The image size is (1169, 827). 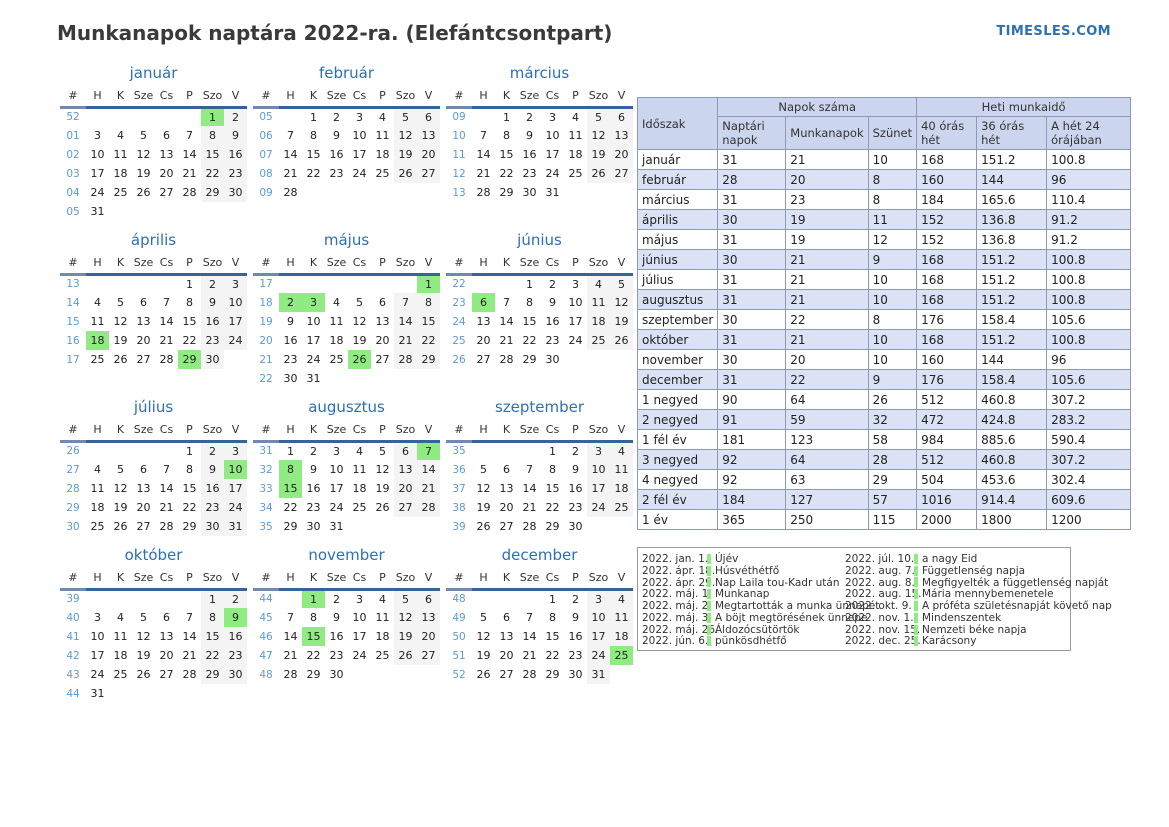 What do you see at coordinates (153, 450) in the screenshot?
I see `week-row: 26 1 2 3` at bounding box center [153, 450].